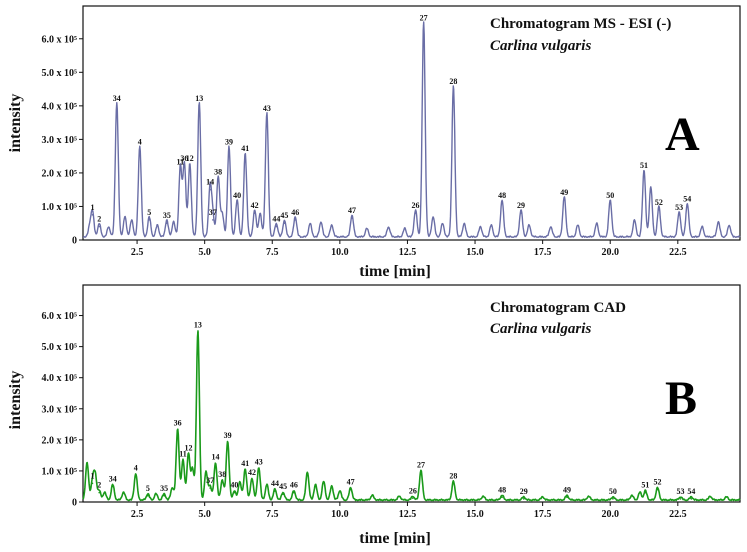  What do you see at coordinates (423, 25) in the screenshot?
I see `peak-27-apex` at bounding box center [423, 25].